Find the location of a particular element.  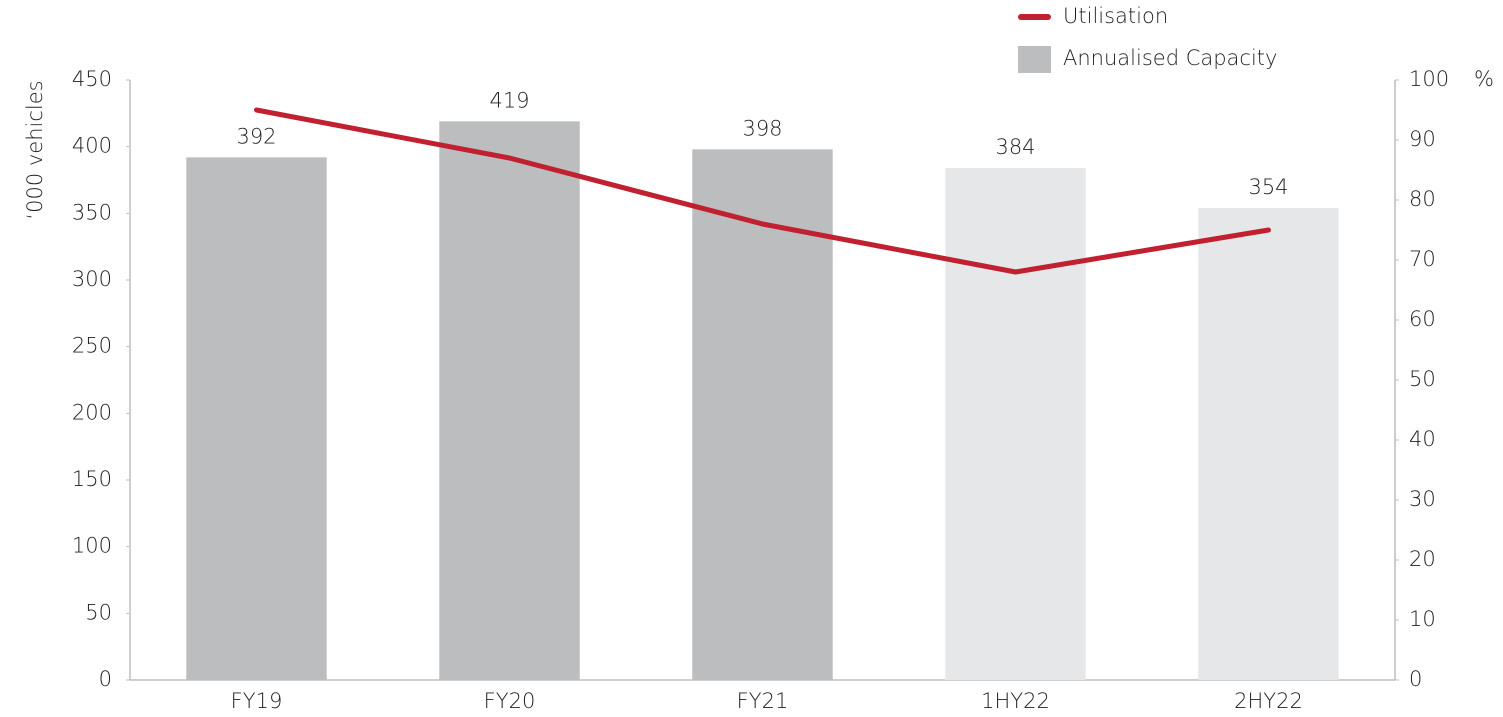

y2-tick-label: 30 is located at coordinates (1422, 499).